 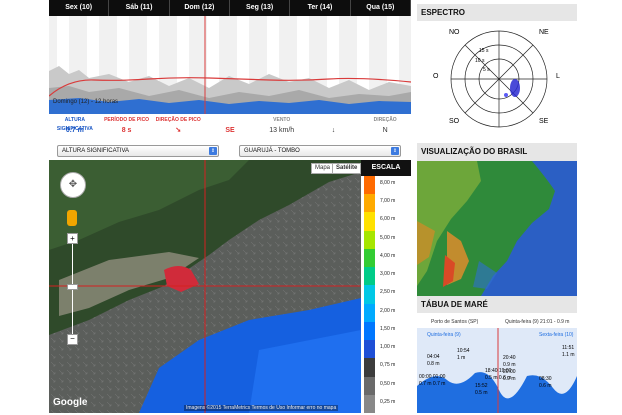 I want to click on metric-value: 8 s, so click(x=126, y=130).